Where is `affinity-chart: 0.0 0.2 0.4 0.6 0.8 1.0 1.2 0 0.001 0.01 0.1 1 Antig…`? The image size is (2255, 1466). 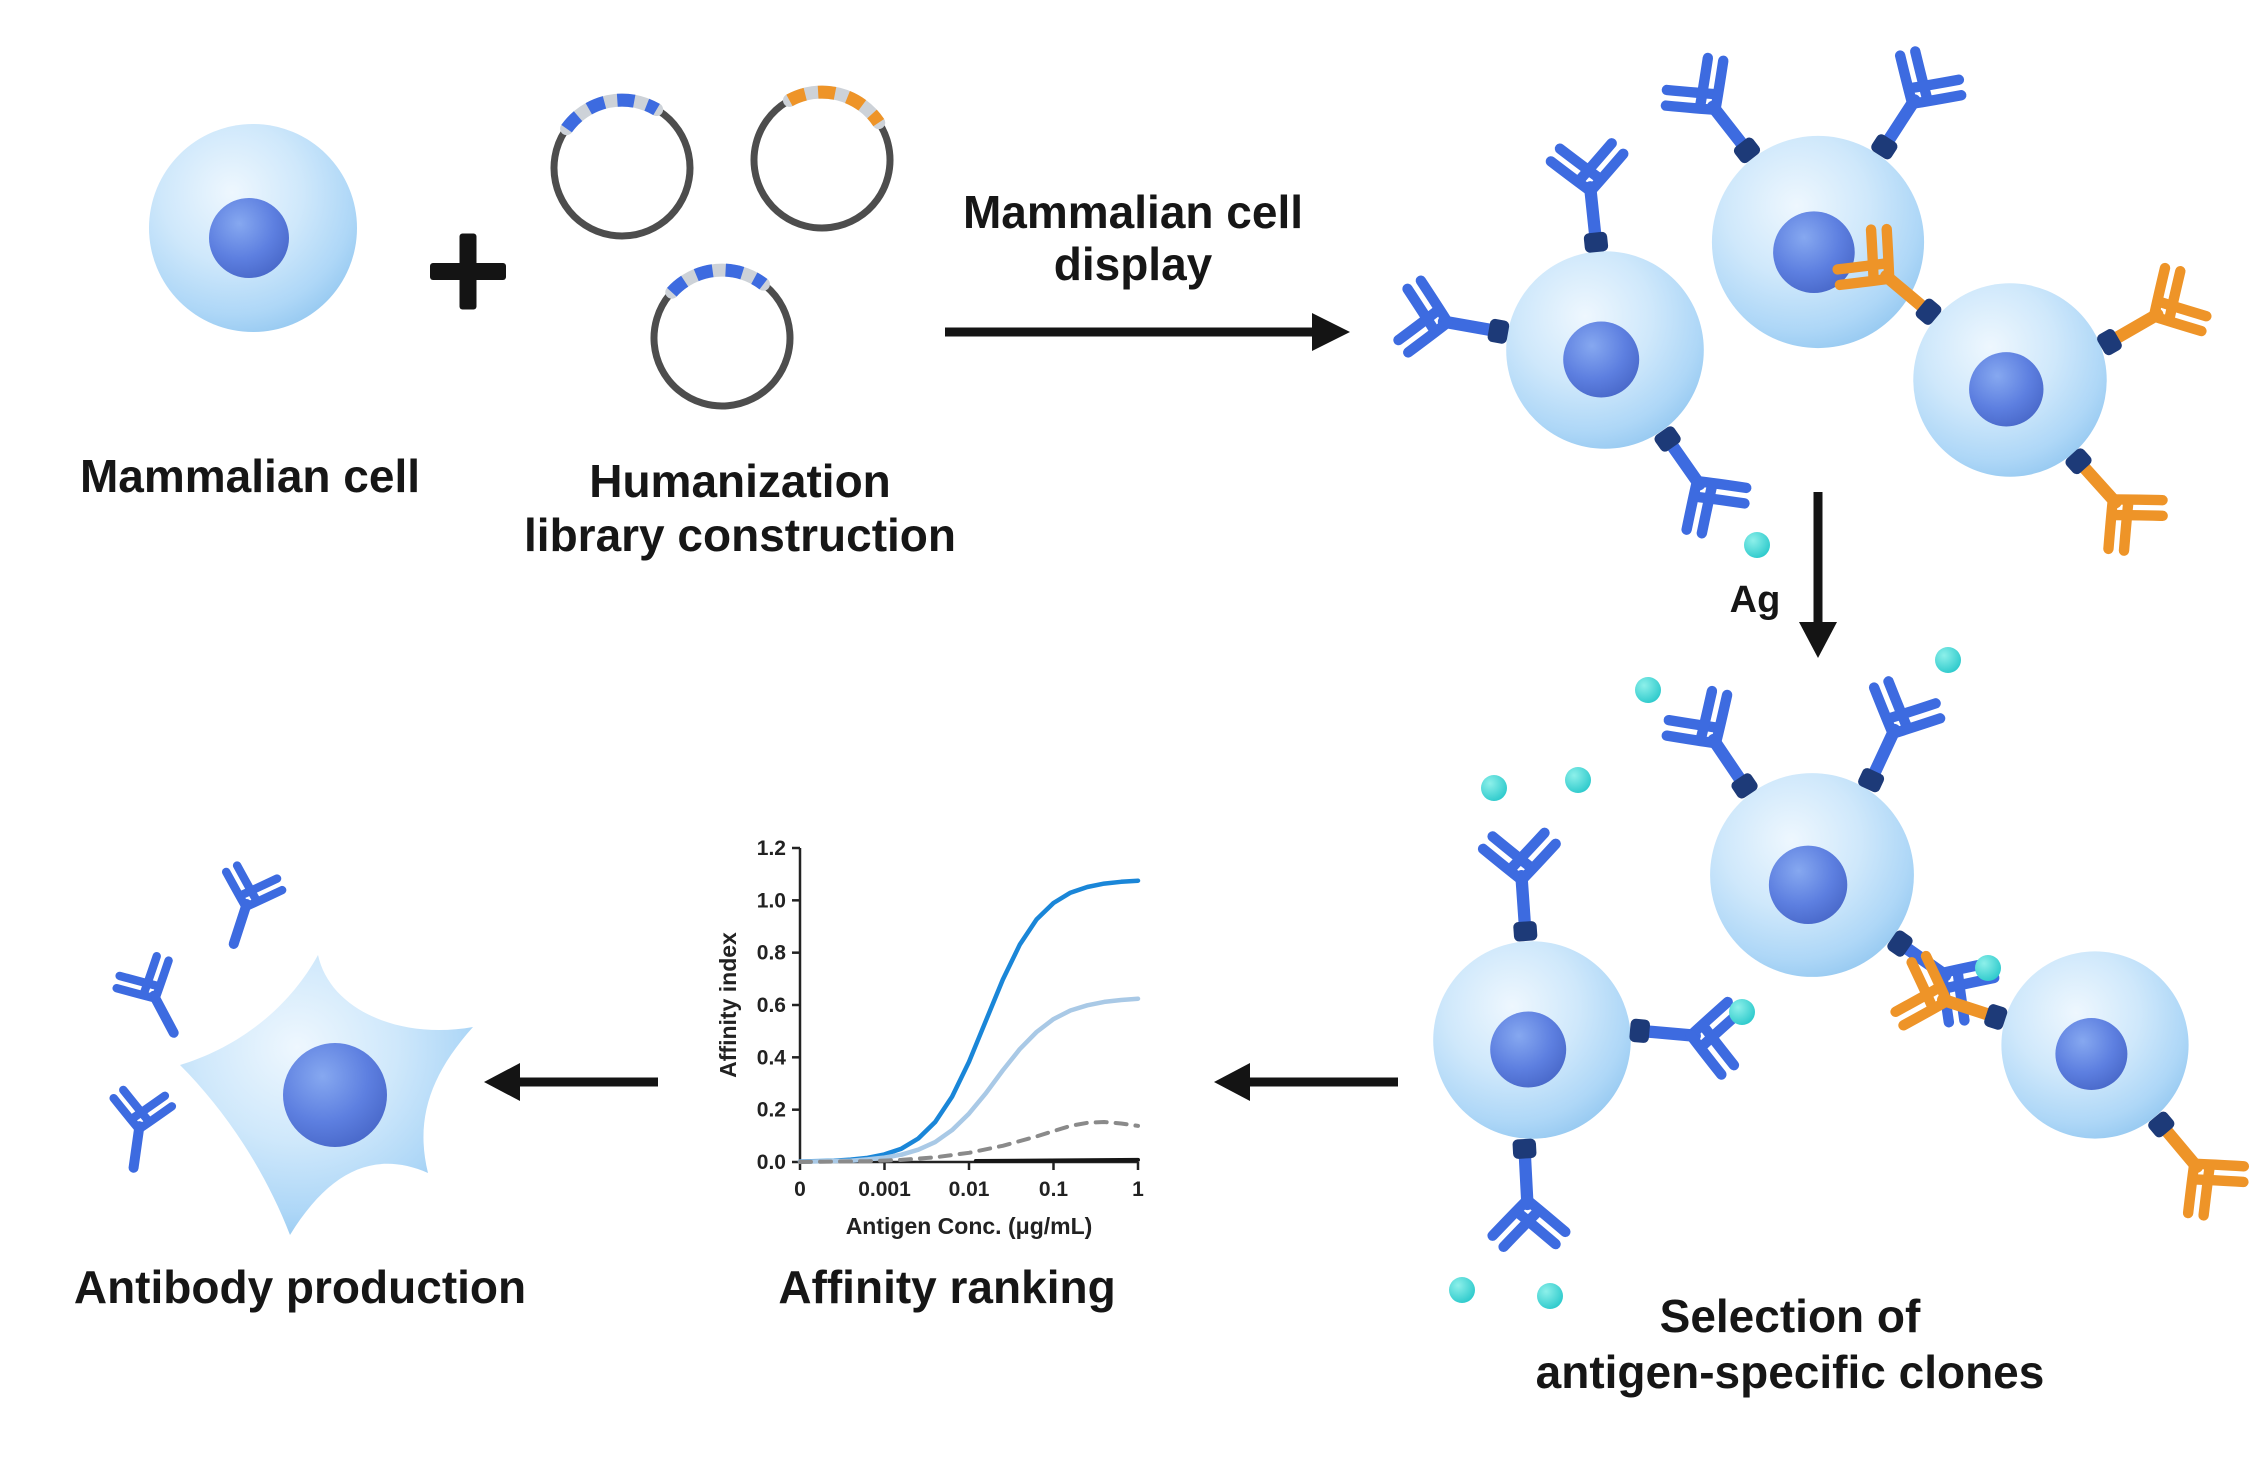
affinity-chart: 0.0 0.2 0.4 0.6 0.8 1.0 1.2 0 0.001 0.01 0.1 1 Antig… is located at coordinates (929, 1038).